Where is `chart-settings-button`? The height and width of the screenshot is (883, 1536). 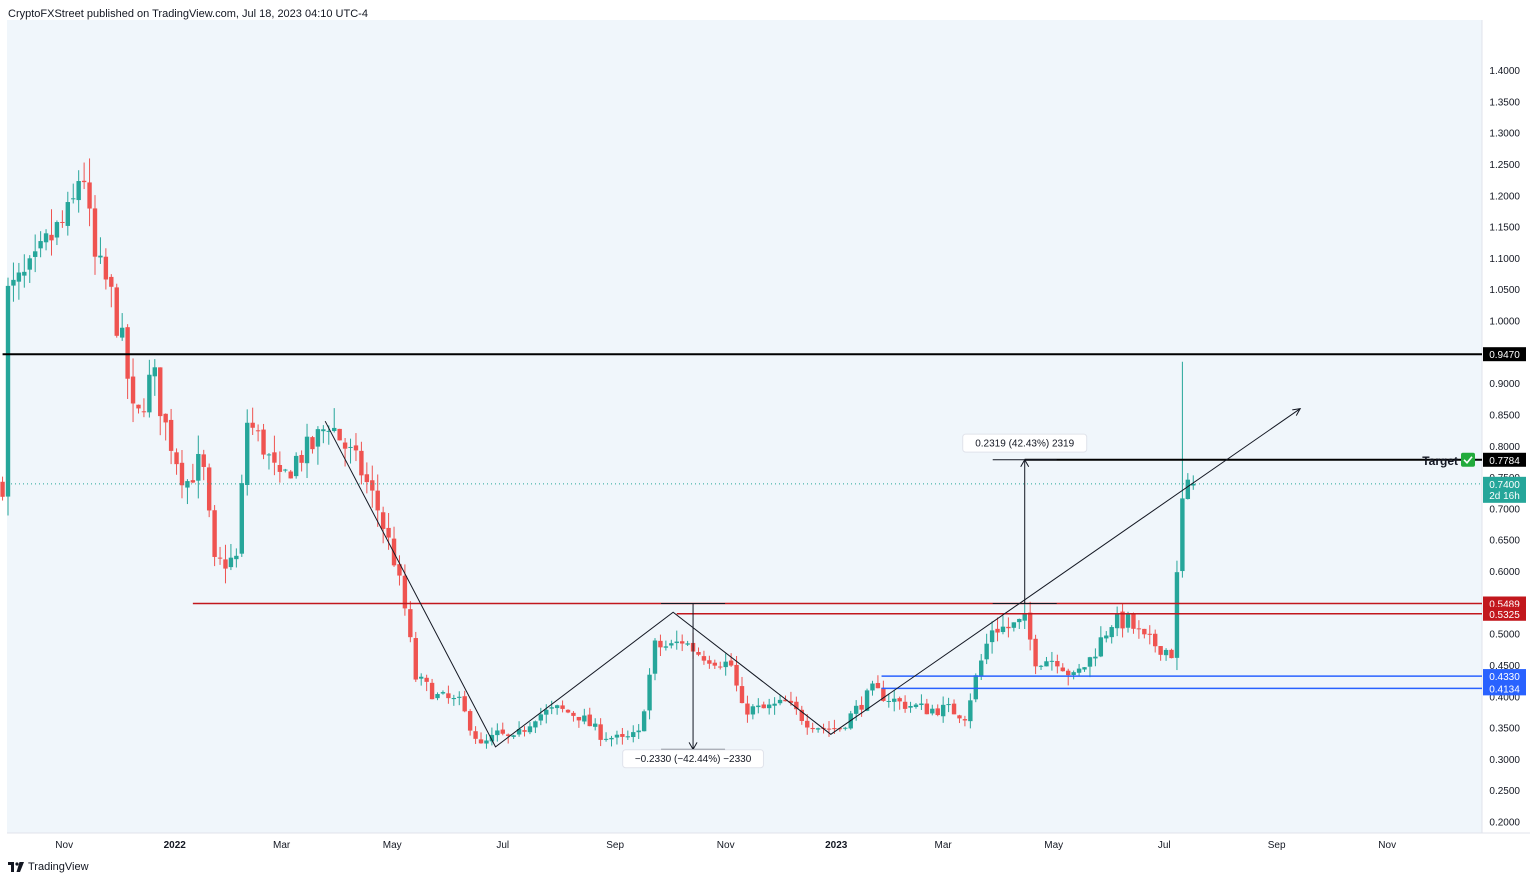 chart-settings-button is located at coordinates (1504, 34).